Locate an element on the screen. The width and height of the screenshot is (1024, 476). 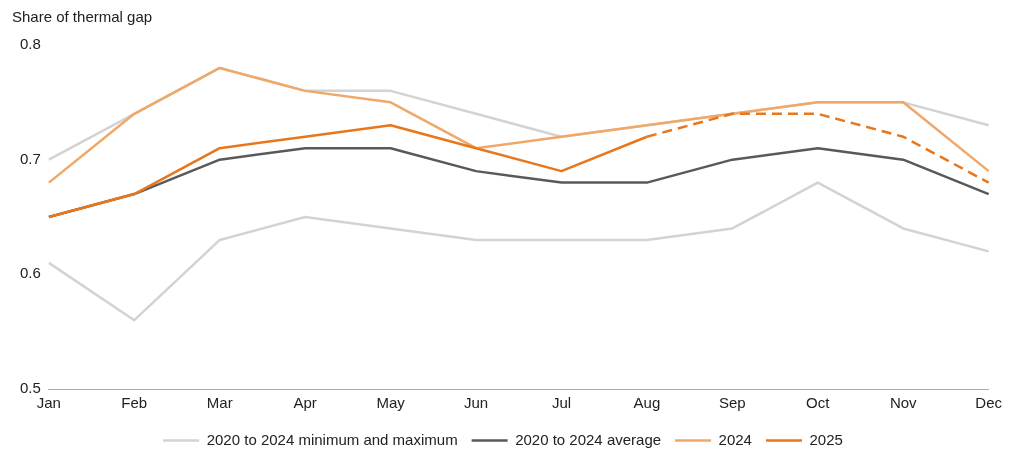
x-tick-label: Apr is located at coordinates (305, 403).